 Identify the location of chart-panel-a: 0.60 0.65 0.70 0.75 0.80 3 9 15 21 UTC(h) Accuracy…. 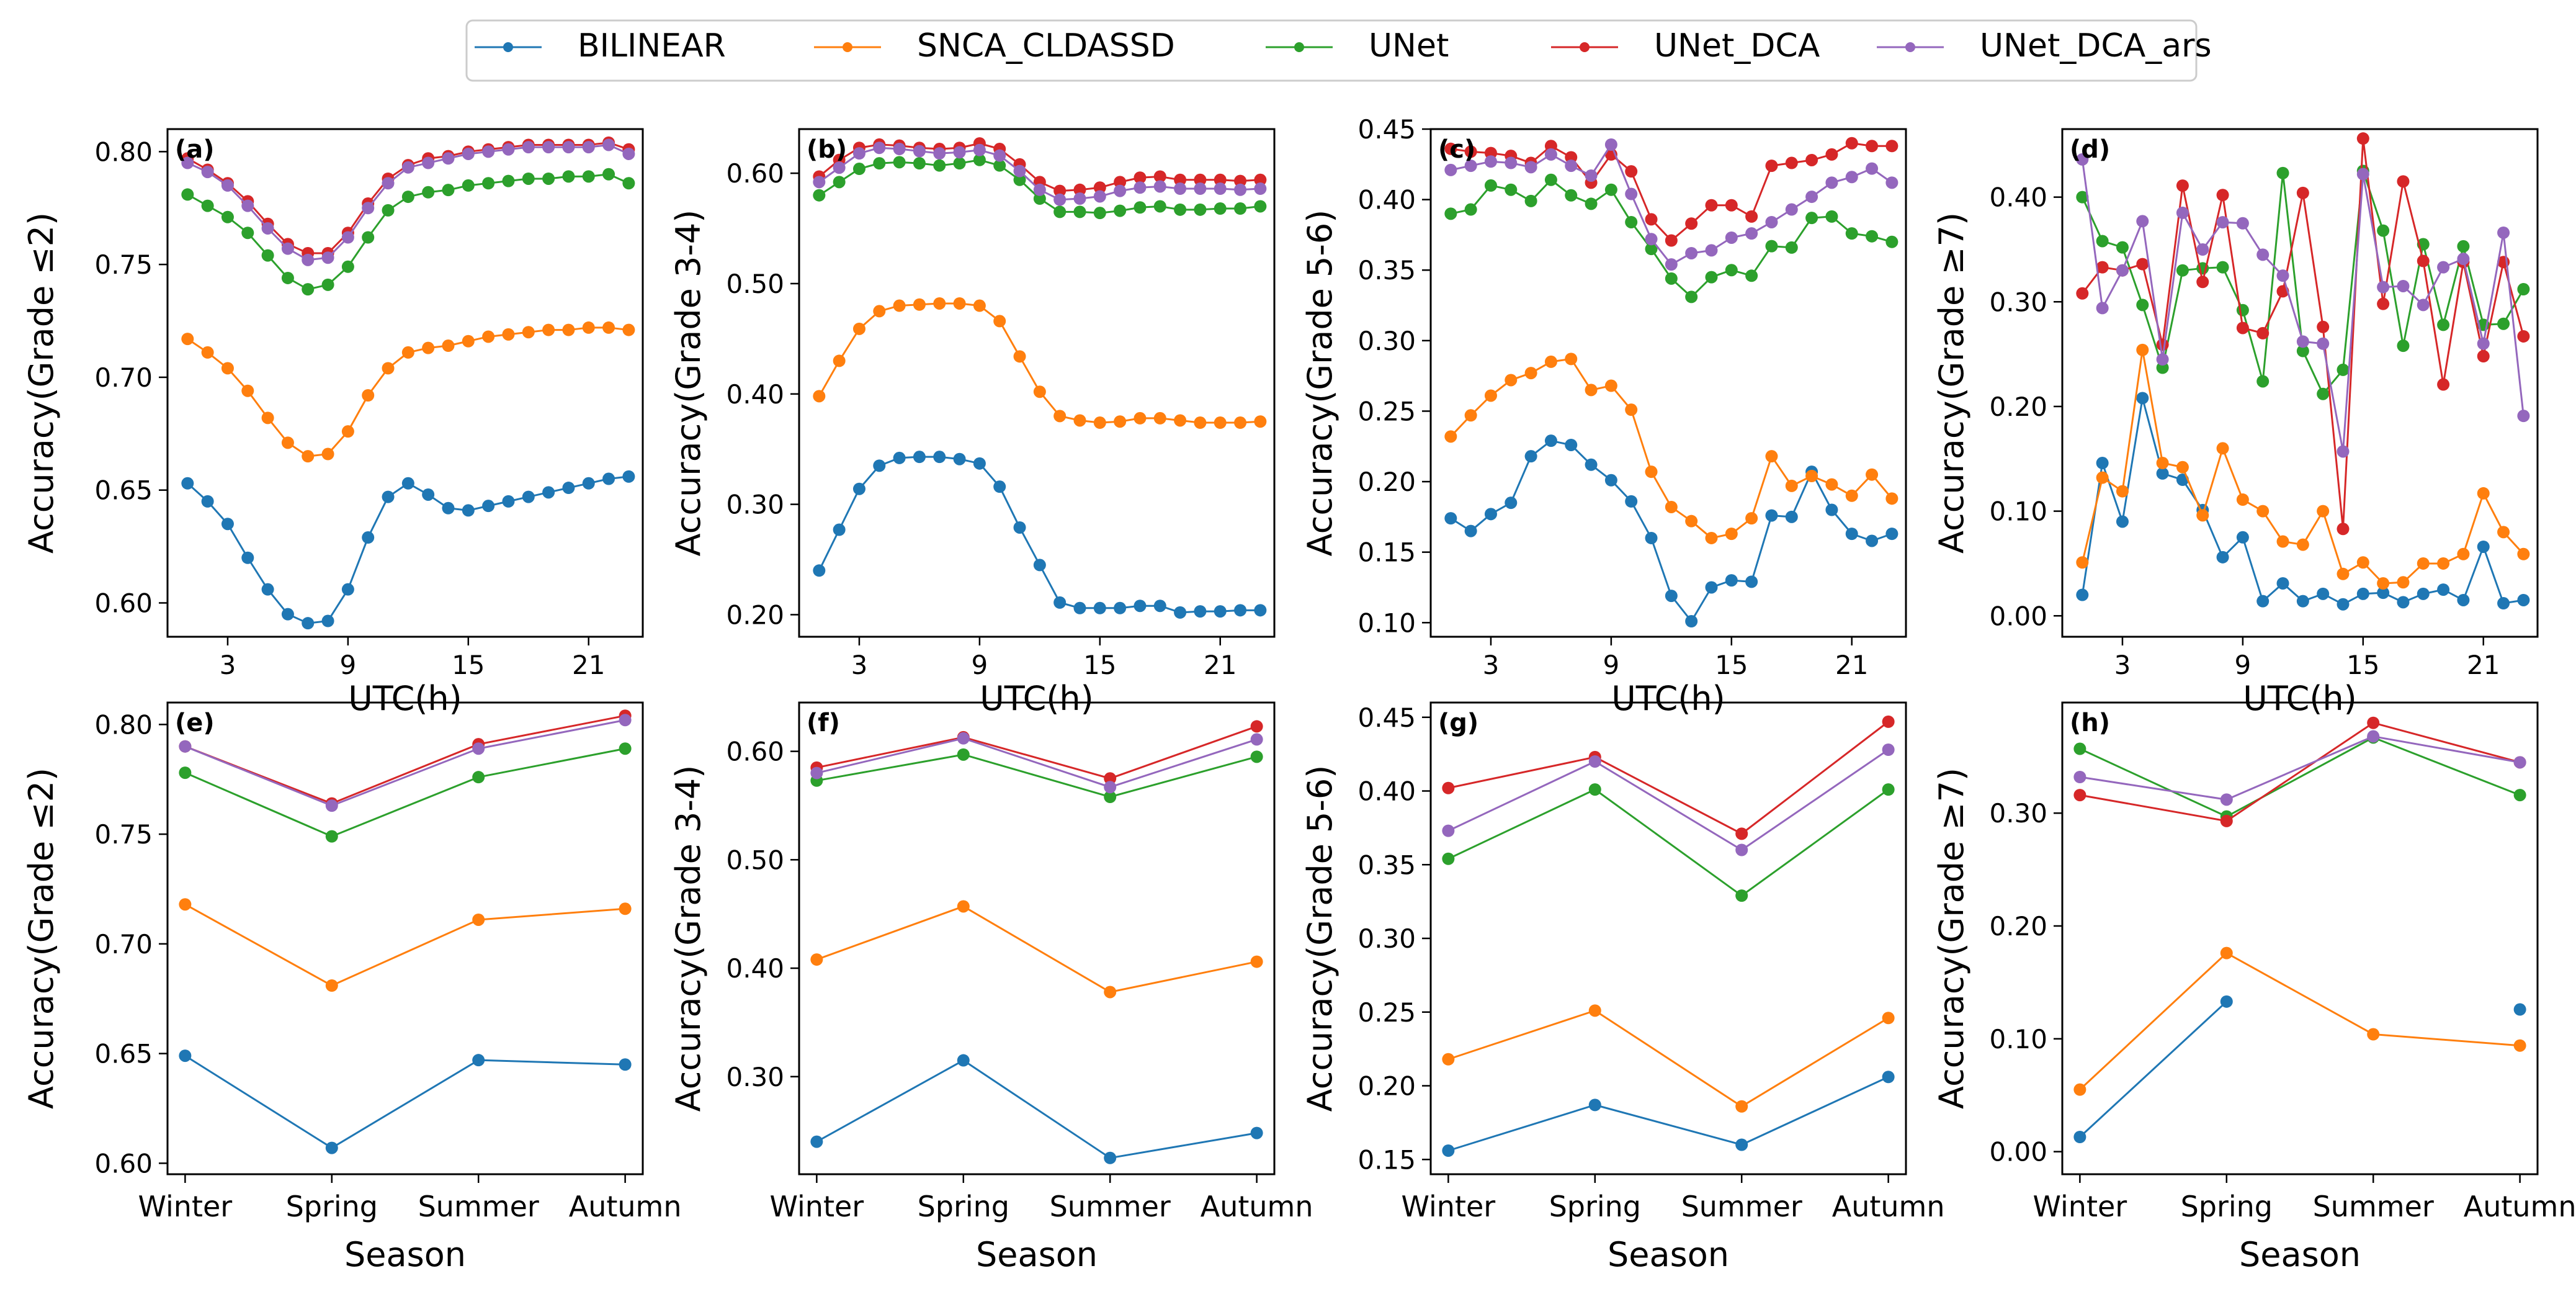
(333, 423).